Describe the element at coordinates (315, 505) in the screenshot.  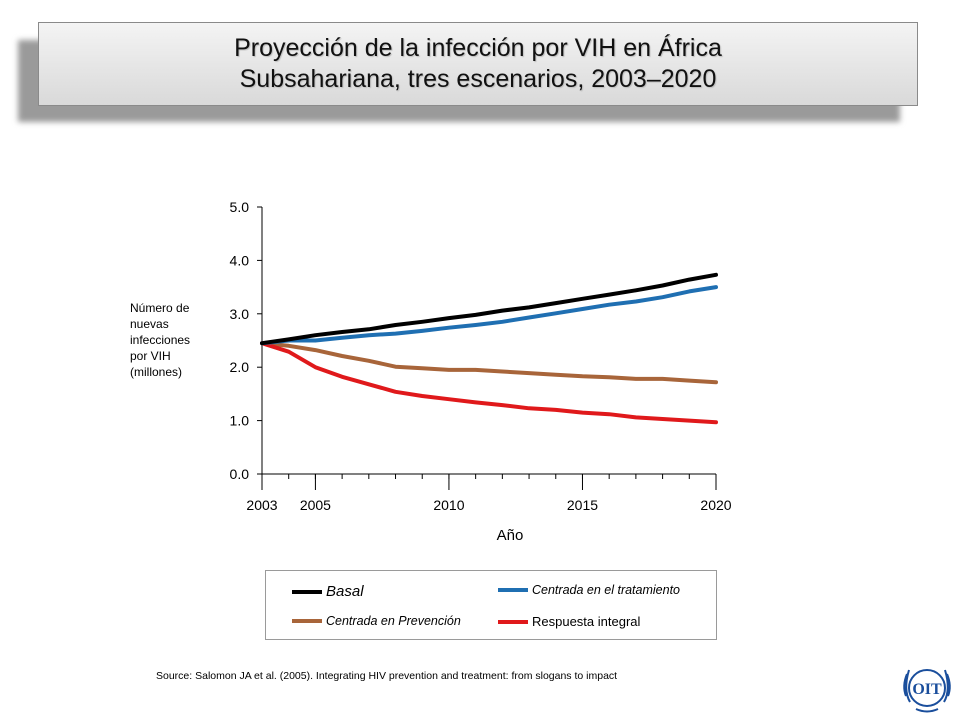
I see `x-tick-label: 2005` at that location.